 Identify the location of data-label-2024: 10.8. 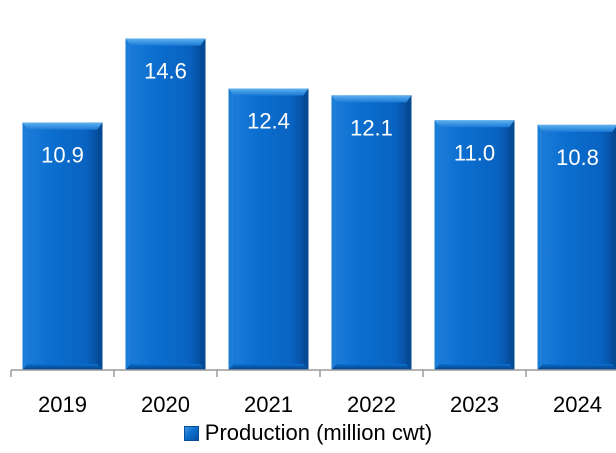
(577, 157).